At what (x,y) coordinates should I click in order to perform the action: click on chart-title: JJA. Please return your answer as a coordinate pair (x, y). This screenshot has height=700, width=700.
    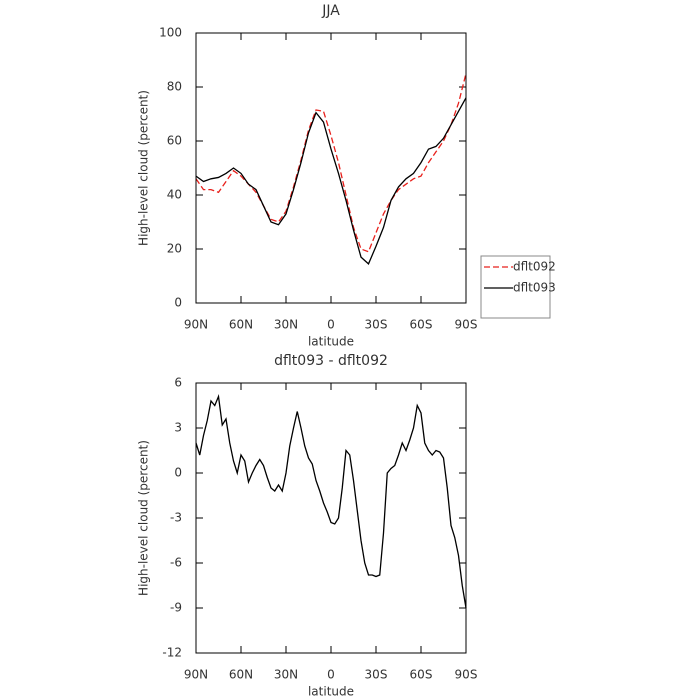
    Looking at the image, I should click on (330, 11).